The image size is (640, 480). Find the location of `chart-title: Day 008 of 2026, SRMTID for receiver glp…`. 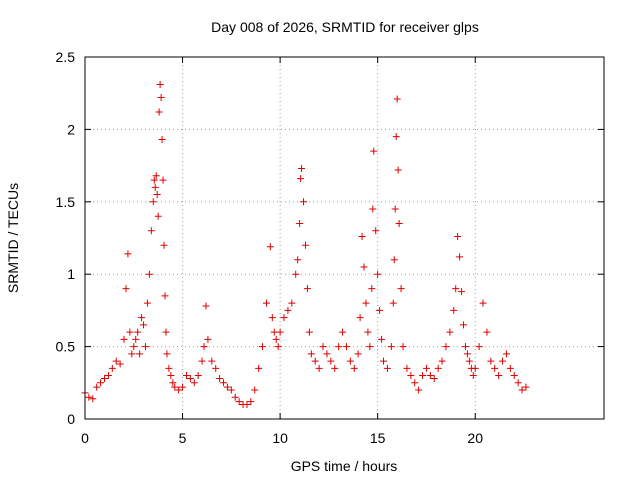

chart-title: Day 008 of 2026, SRMTID for receiver glp… is located at coordinates (345, 27).